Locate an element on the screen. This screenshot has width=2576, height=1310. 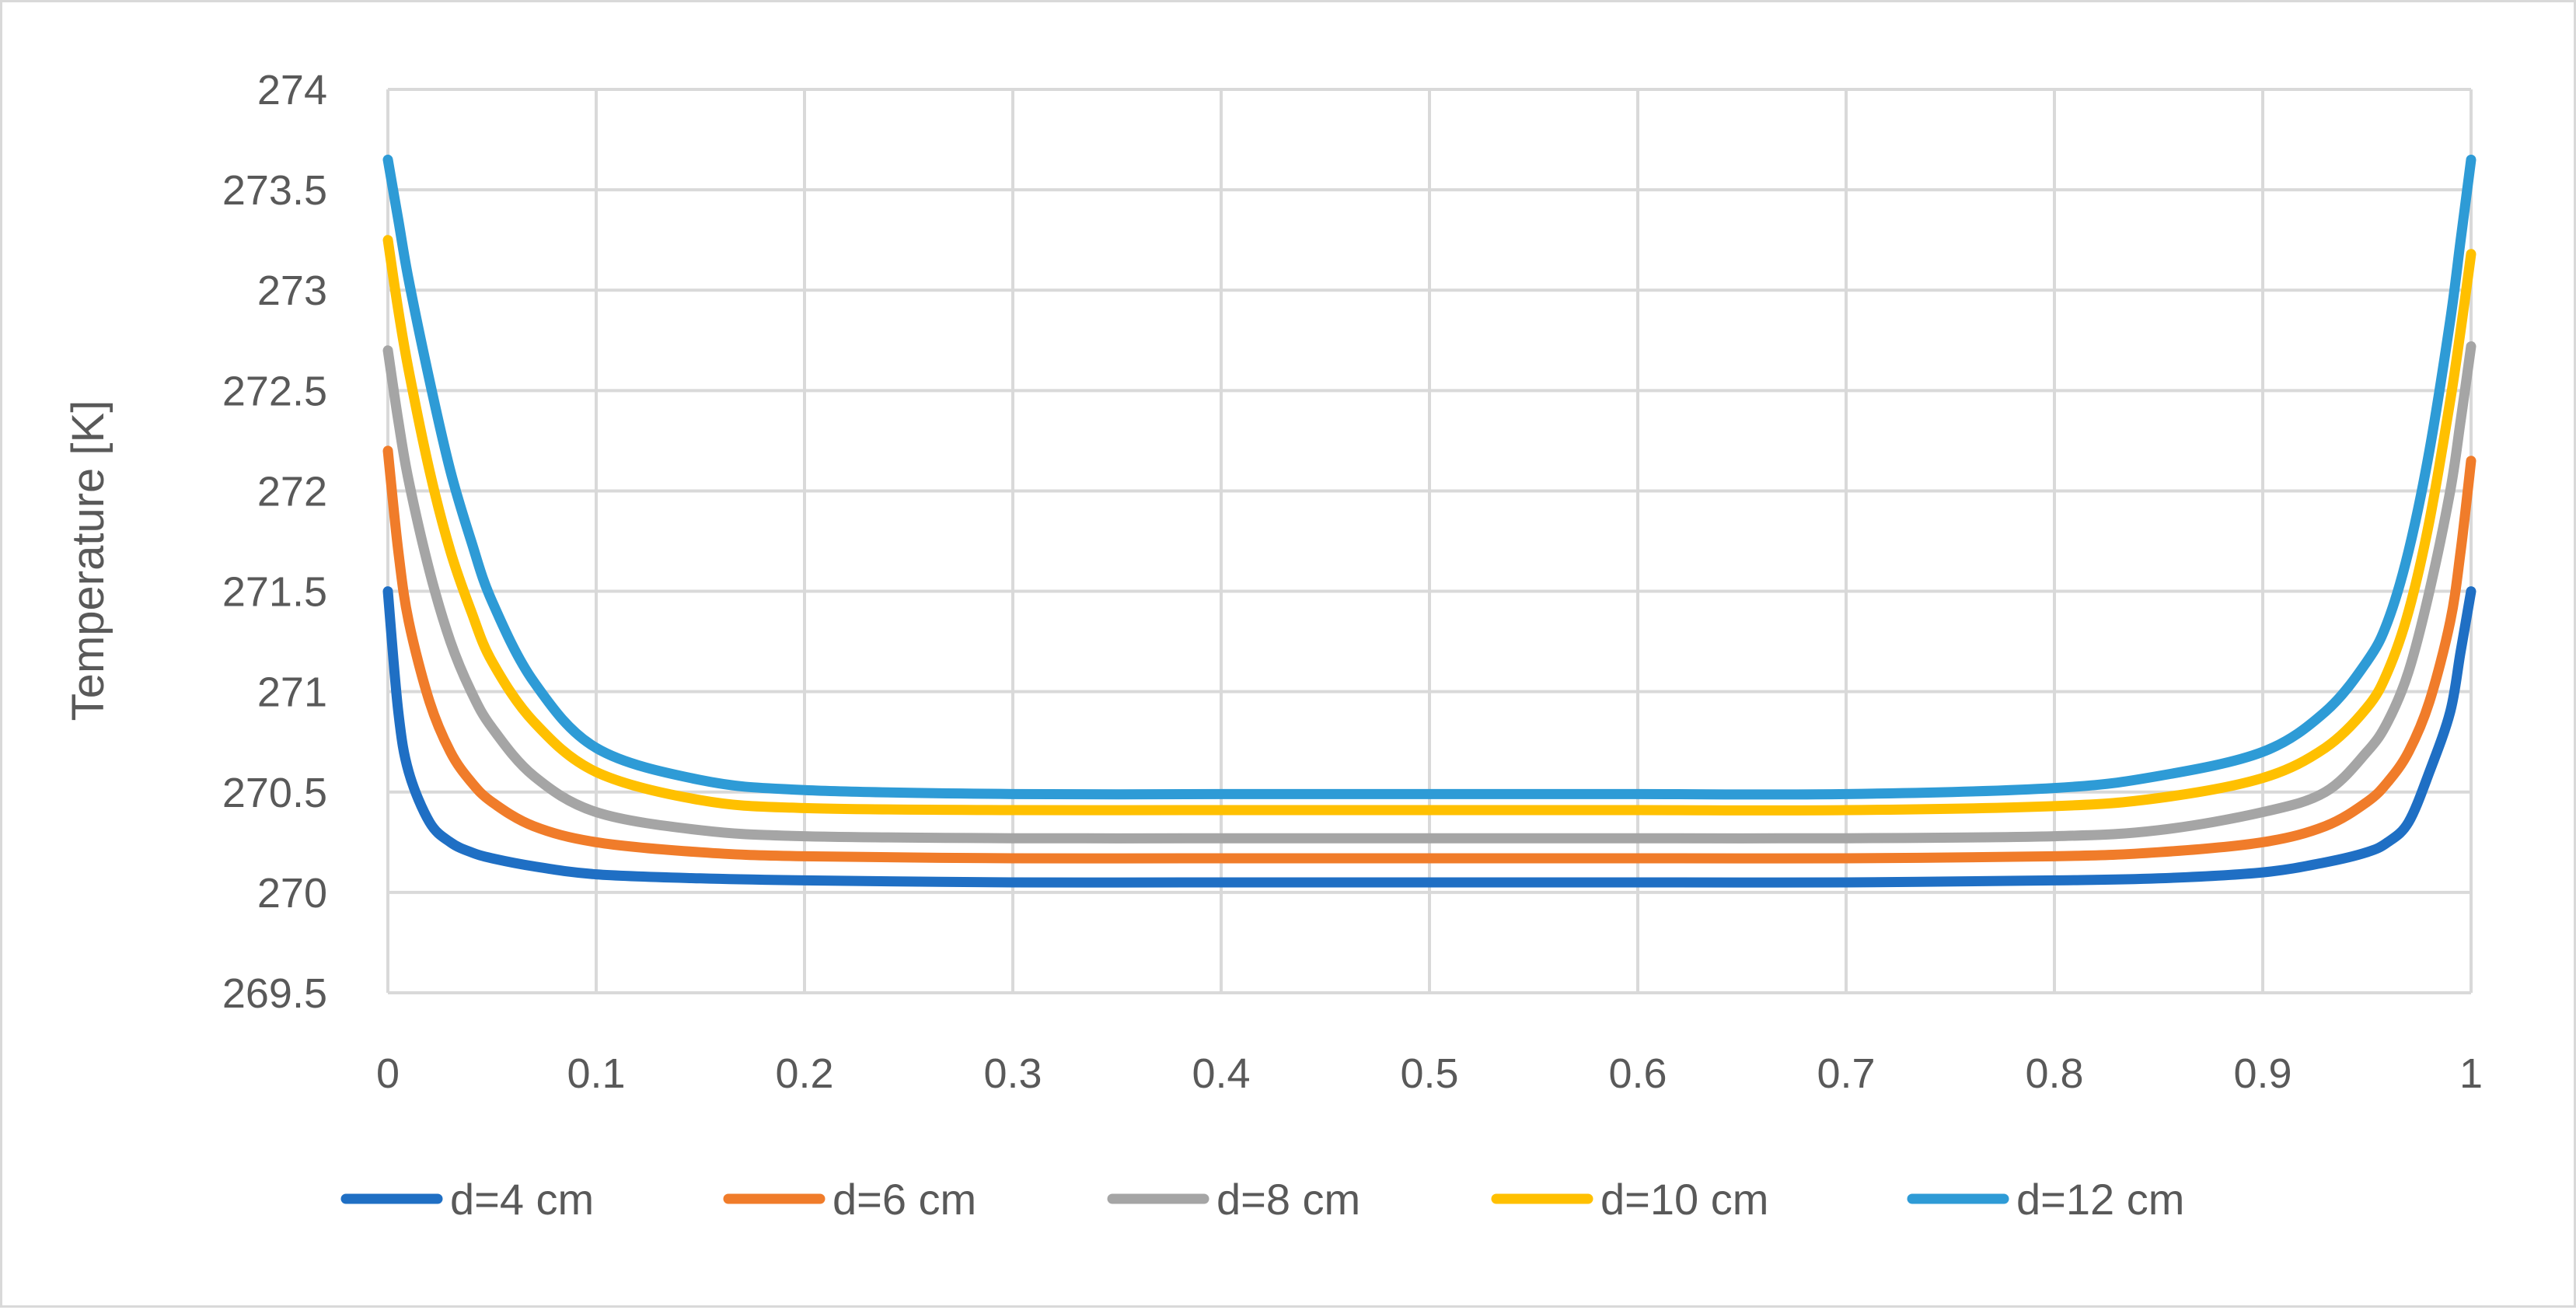
x-tick-label: 0.2 is located at coordinates (804, 1073).